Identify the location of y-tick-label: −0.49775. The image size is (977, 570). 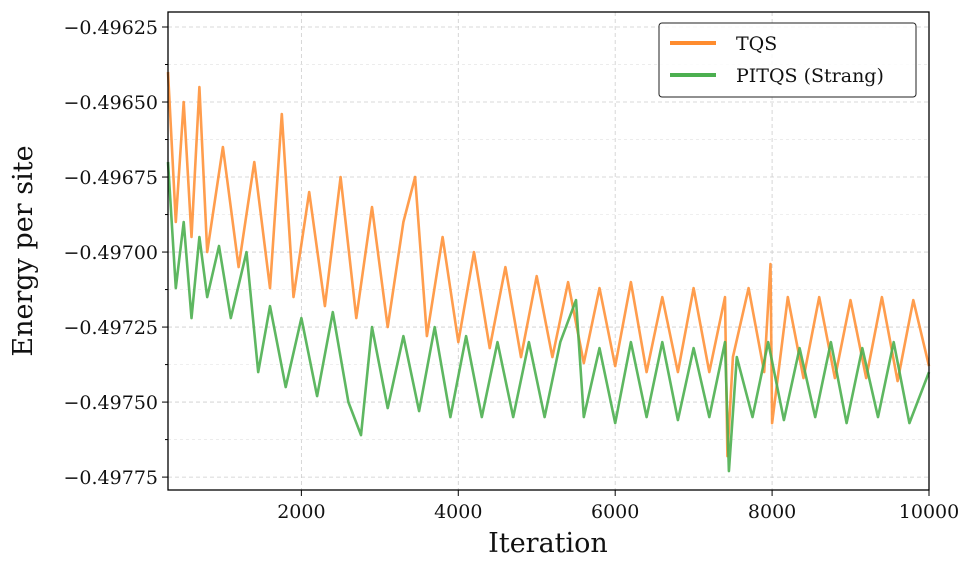
(111, 478).